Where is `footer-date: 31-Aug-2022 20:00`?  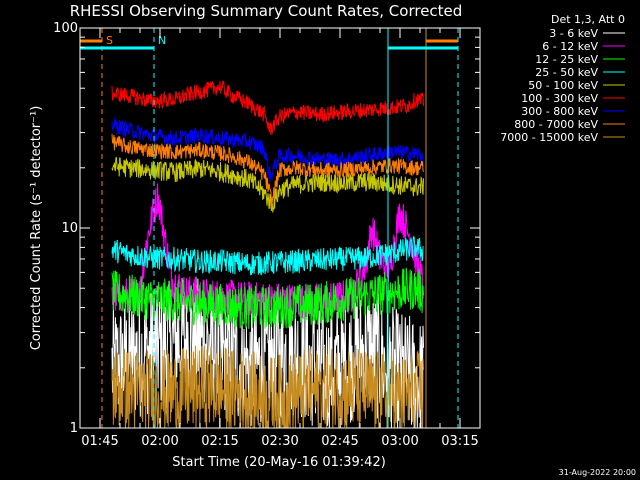
footer-date: 31-Aug-2022 20:00 is located at coordinates (597, 472).